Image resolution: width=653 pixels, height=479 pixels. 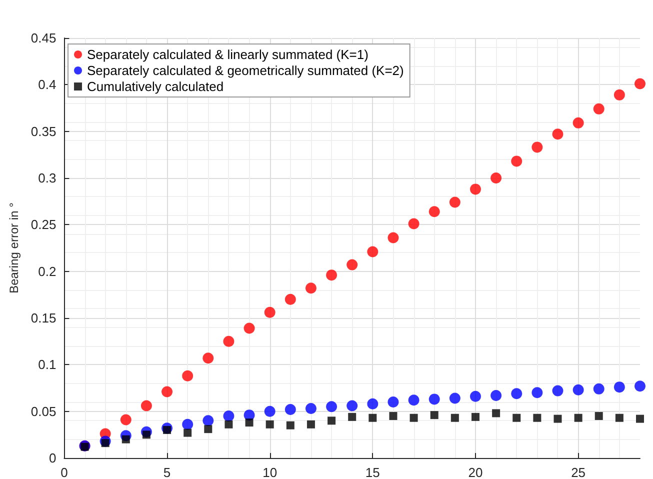 What do you see at coordinates (475, 472) in the screenshot?
I see `x-tick-label: 20` at bounding box center [475, 472].